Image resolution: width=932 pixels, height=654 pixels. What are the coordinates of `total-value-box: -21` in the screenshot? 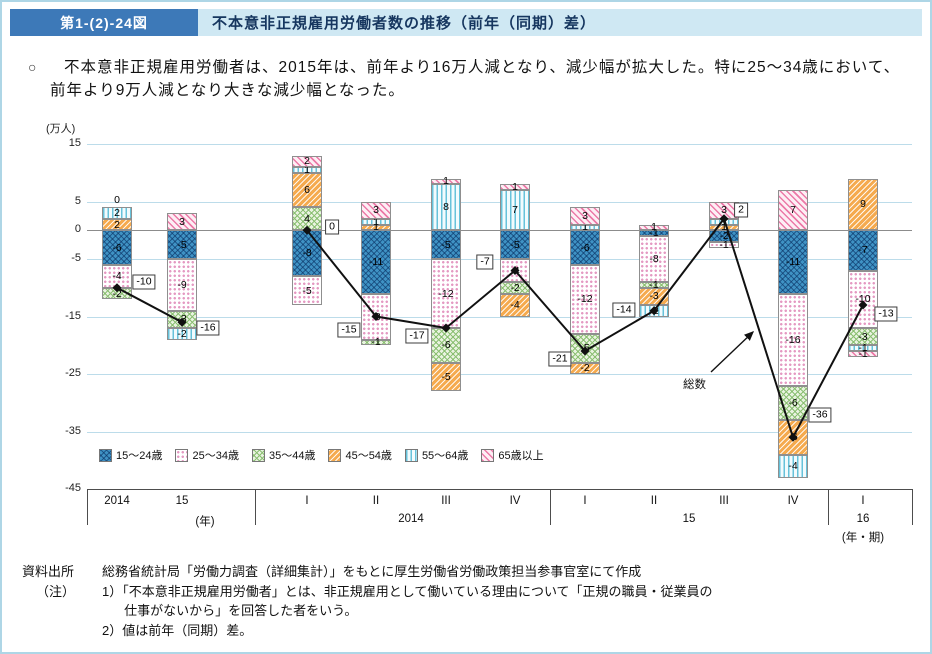 It's located at (560, 359).